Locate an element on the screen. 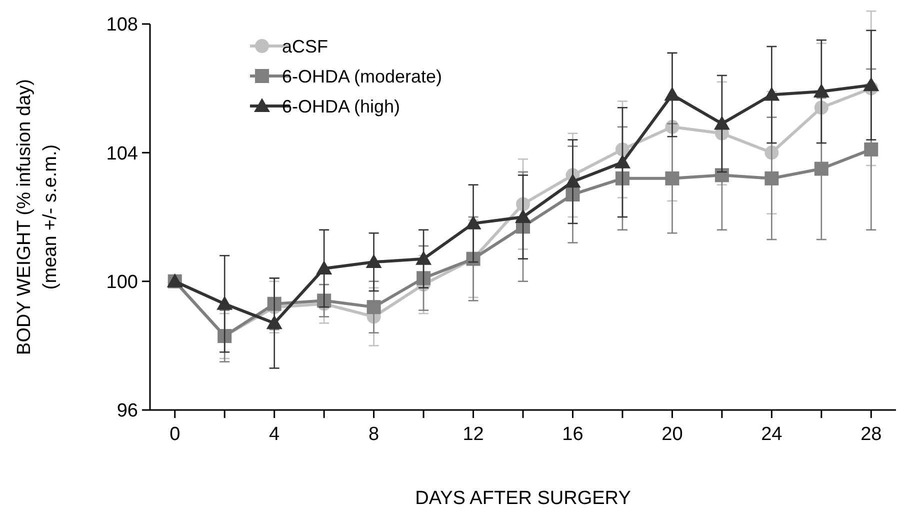 Image resolution: width=906 pixels, height=516 pixels. y-tick-label: 104 is located at coordinates (122, 153).